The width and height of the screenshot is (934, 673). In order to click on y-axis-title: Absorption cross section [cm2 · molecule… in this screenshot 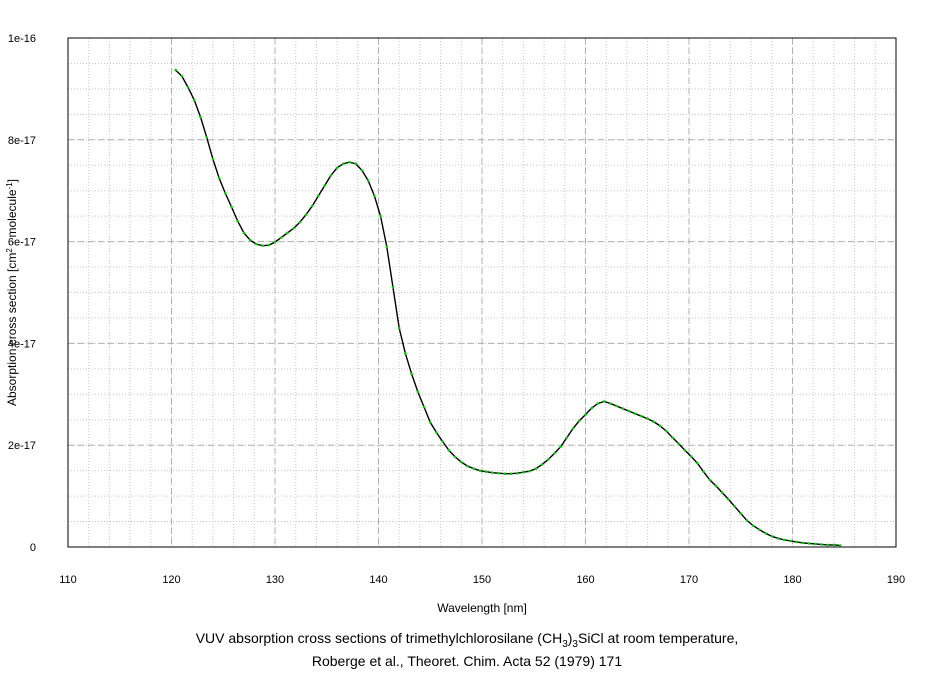, I will do `click(12, 292)`.